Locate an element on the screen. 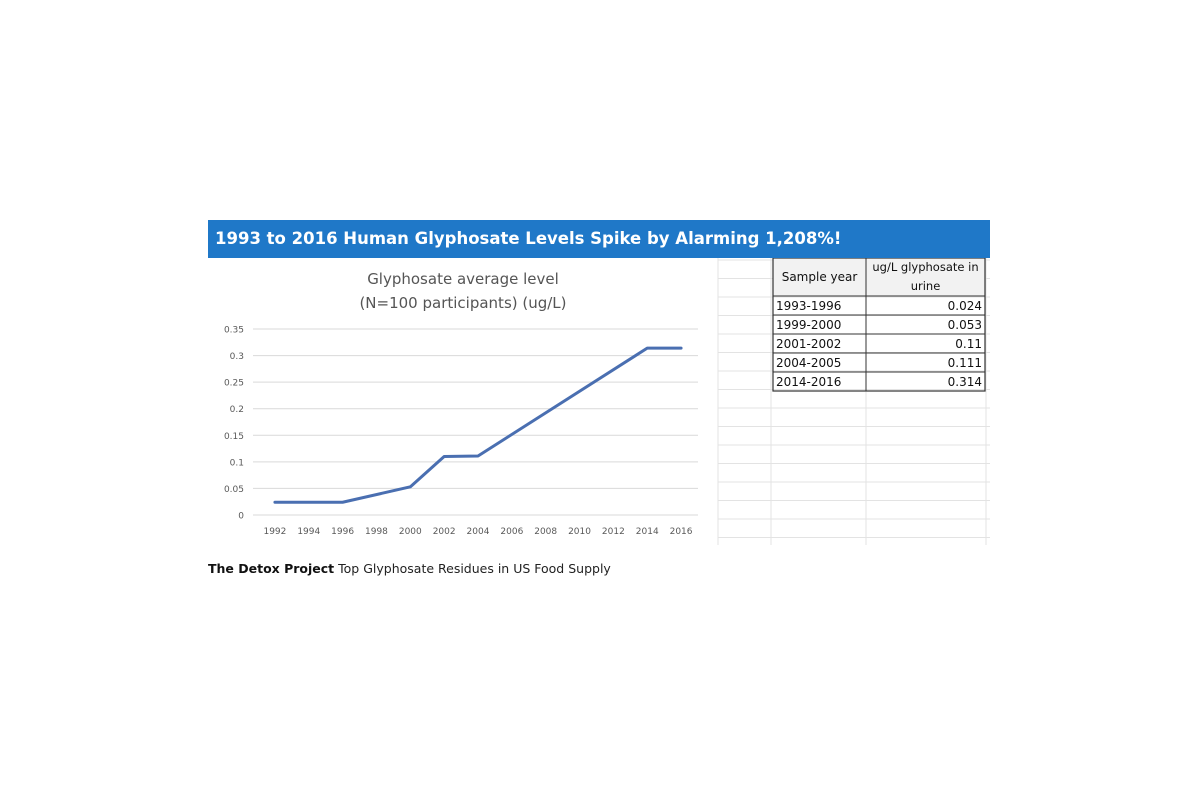  x-tick-label: 1994 is located at coordinates (308, 532).